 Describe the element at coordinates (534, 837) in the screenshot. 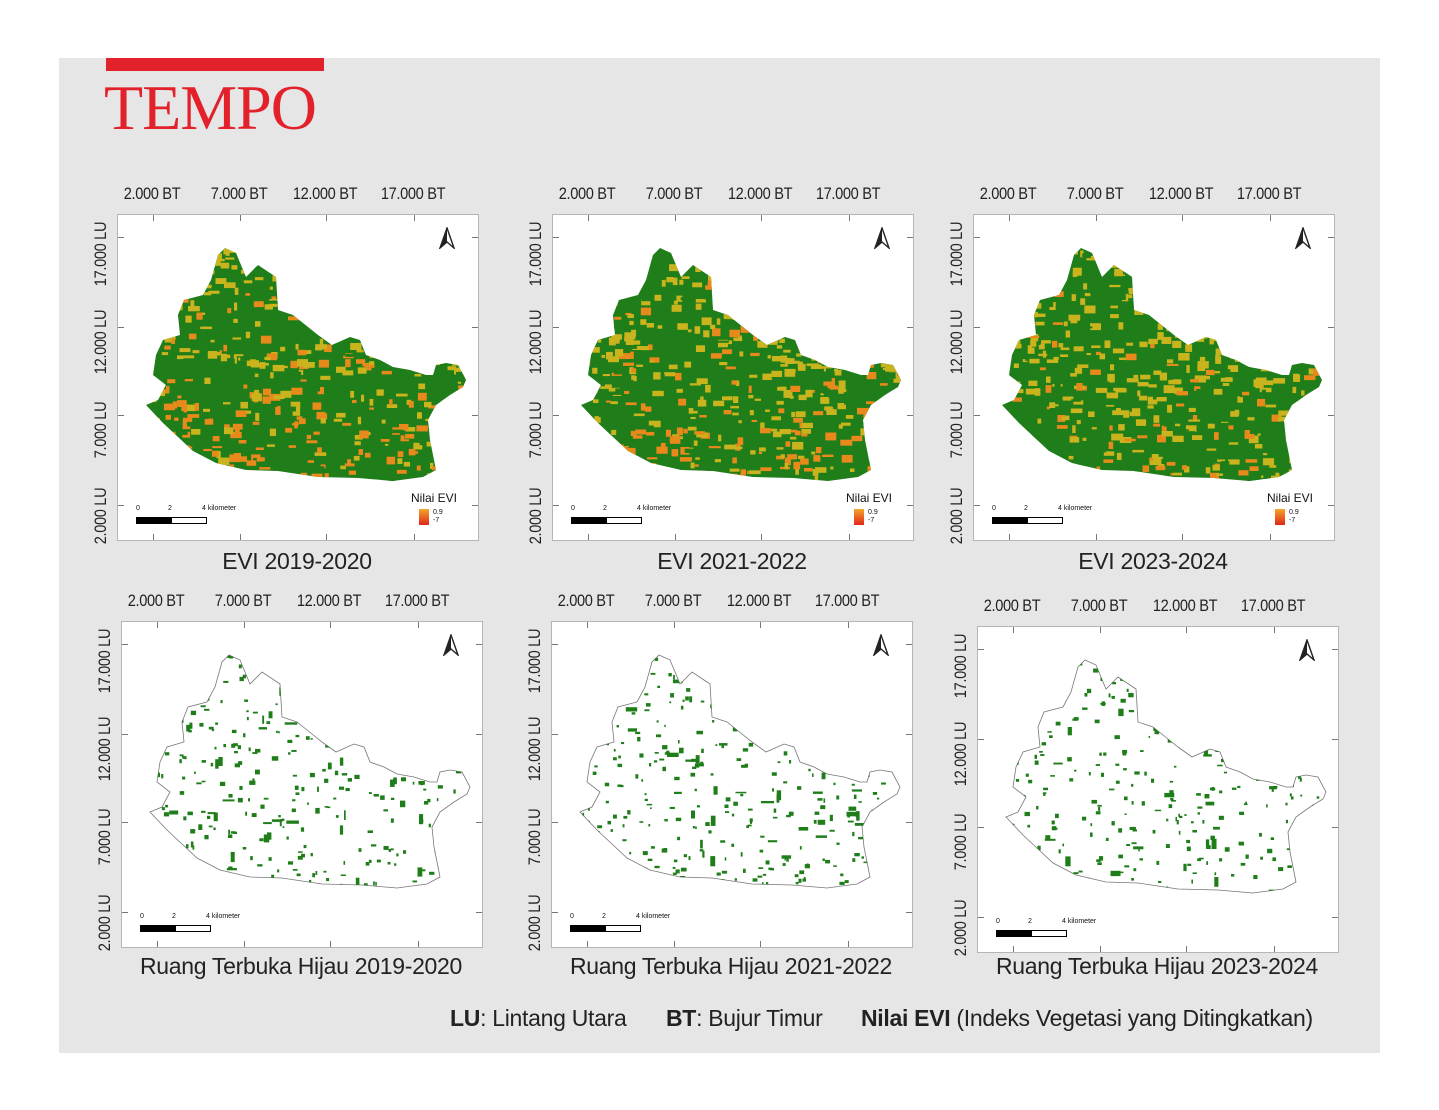

I see `y-axis-tick-label: 7.000 LU` at that location.